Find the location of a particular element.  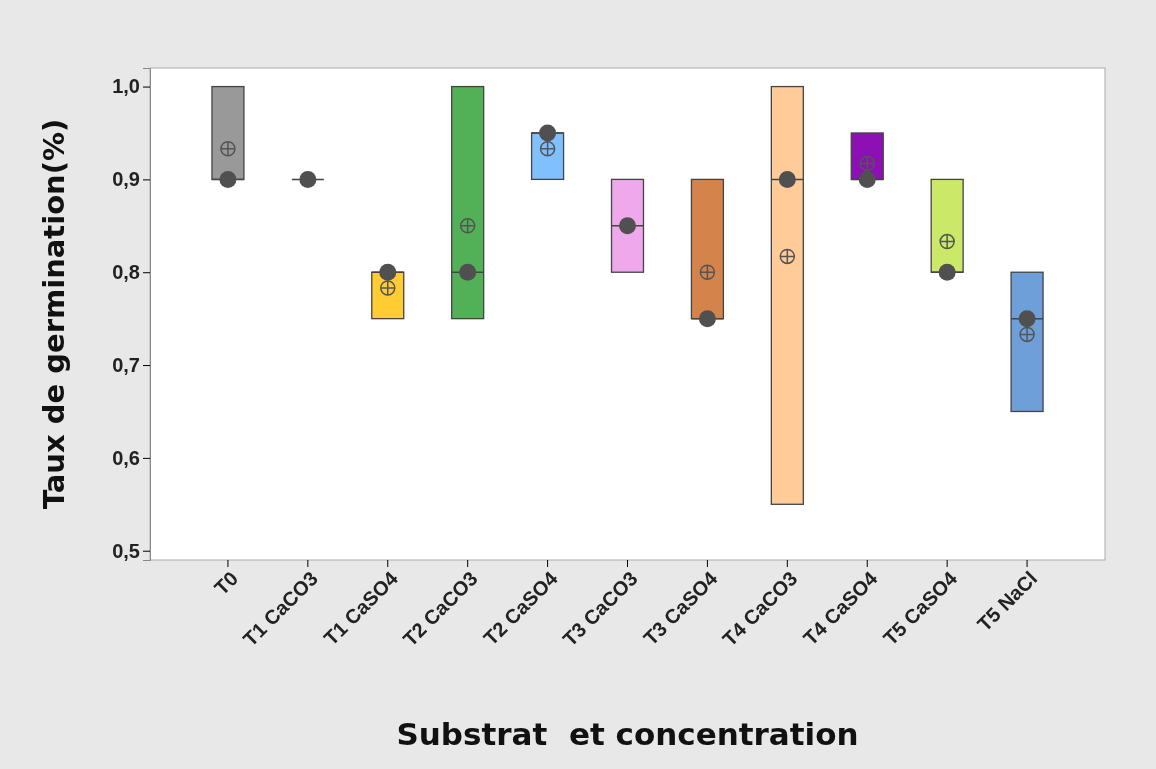

y-tick-label: 0,6 is located at coordinates (126, 457).